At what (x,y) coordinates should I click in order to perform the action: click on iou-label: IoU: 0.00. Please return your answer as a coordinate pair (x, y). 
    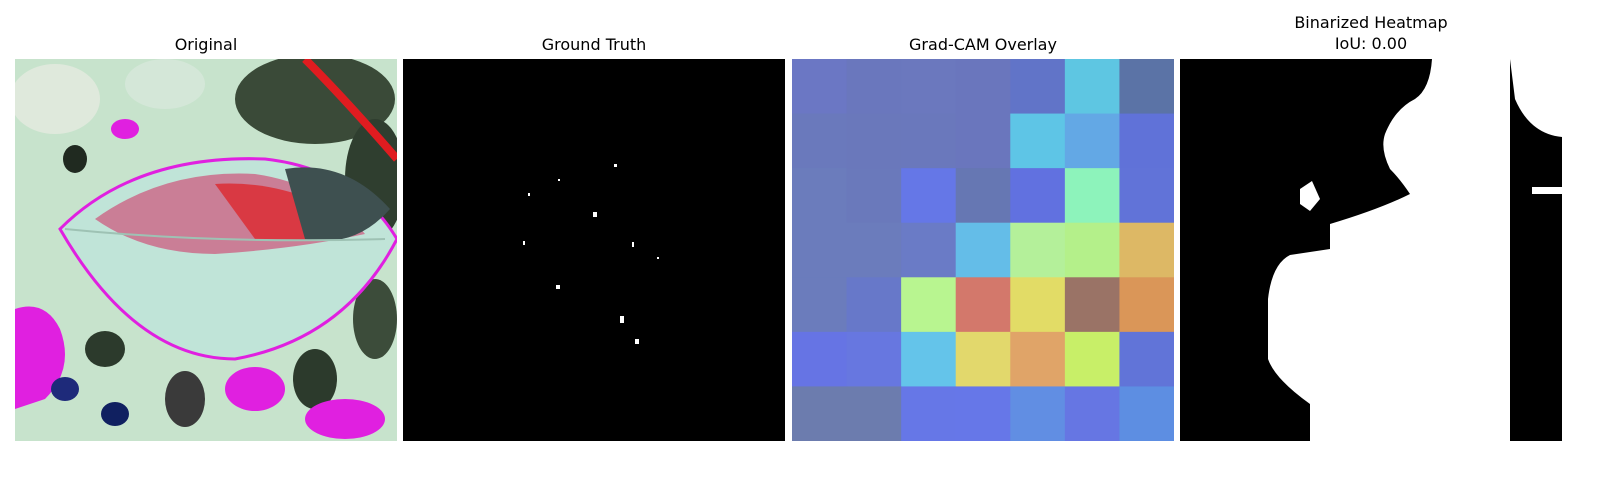
    Looking at the image, I should click on (1371, 43).